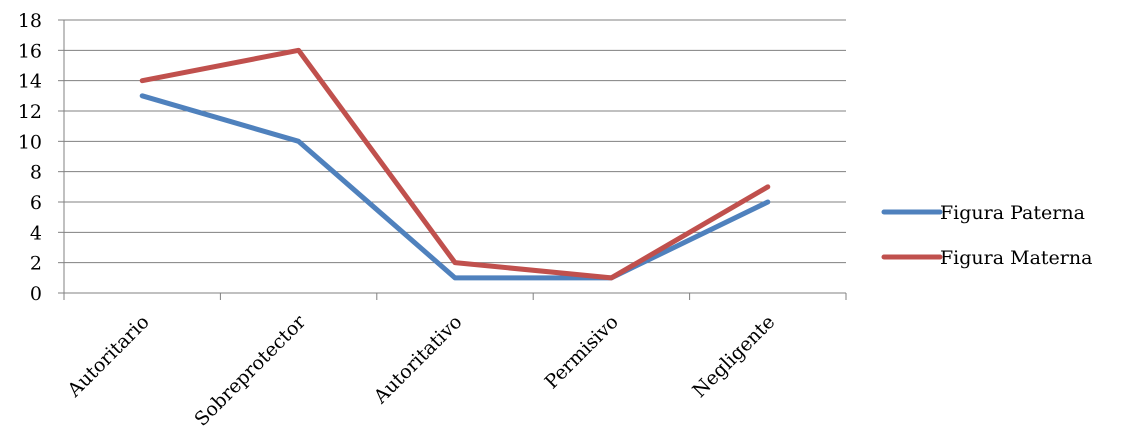 This screenshot has height=448, width=1128. Describe the element at coordinates (30, 82) in the screenshot. I see `y-tick-label: 14` at that location.